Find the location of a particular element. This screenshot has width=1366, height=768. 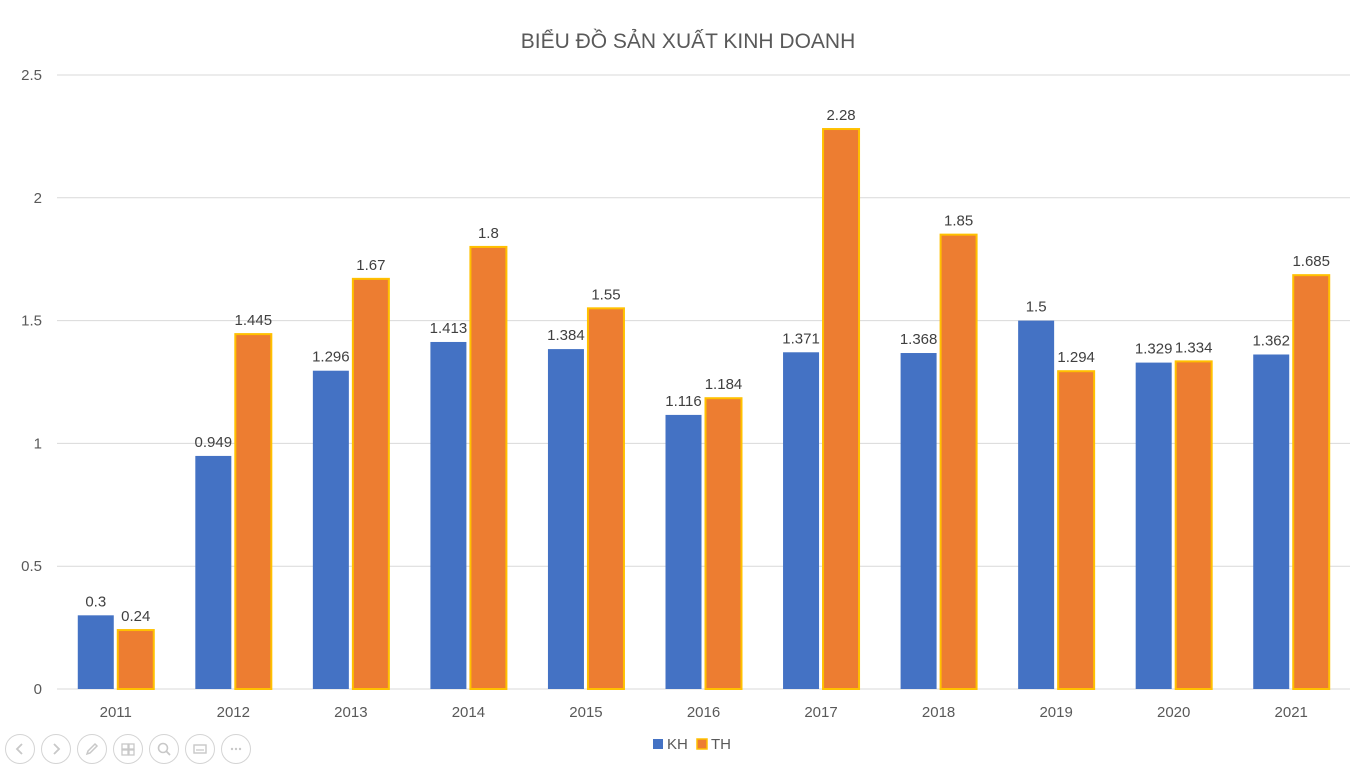

y-tick-label: 0 is located at coordinates (38, 689).